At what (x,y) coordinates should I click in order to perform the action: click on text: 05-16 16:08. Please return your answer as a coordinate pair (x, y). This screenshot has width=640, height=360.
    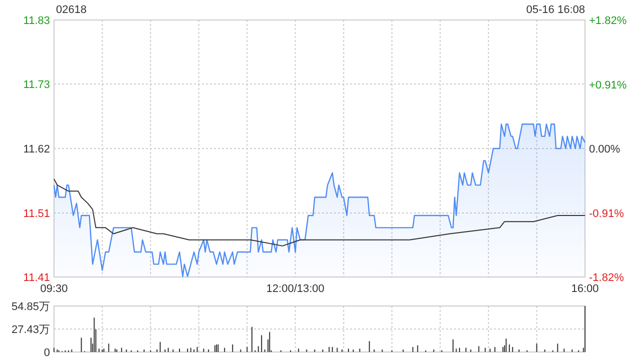
    Looking at the image, I should click on (555, 10).